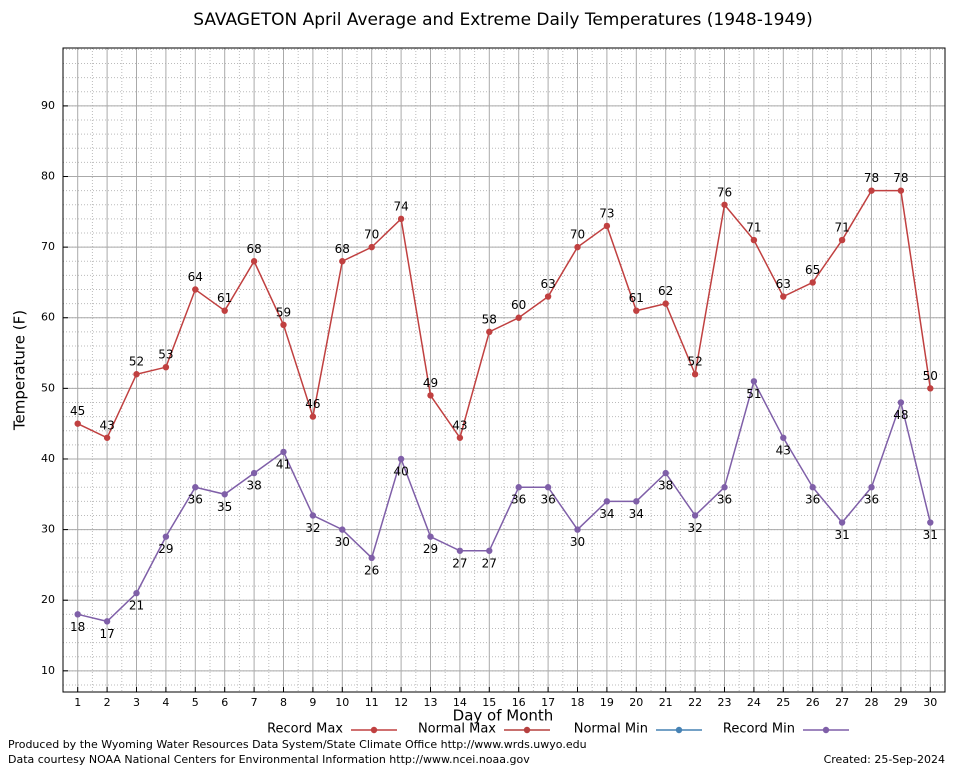 The height and width of the screenshot is (768, 954). I want to click on x-tick-label: 19, so click(607, 702).